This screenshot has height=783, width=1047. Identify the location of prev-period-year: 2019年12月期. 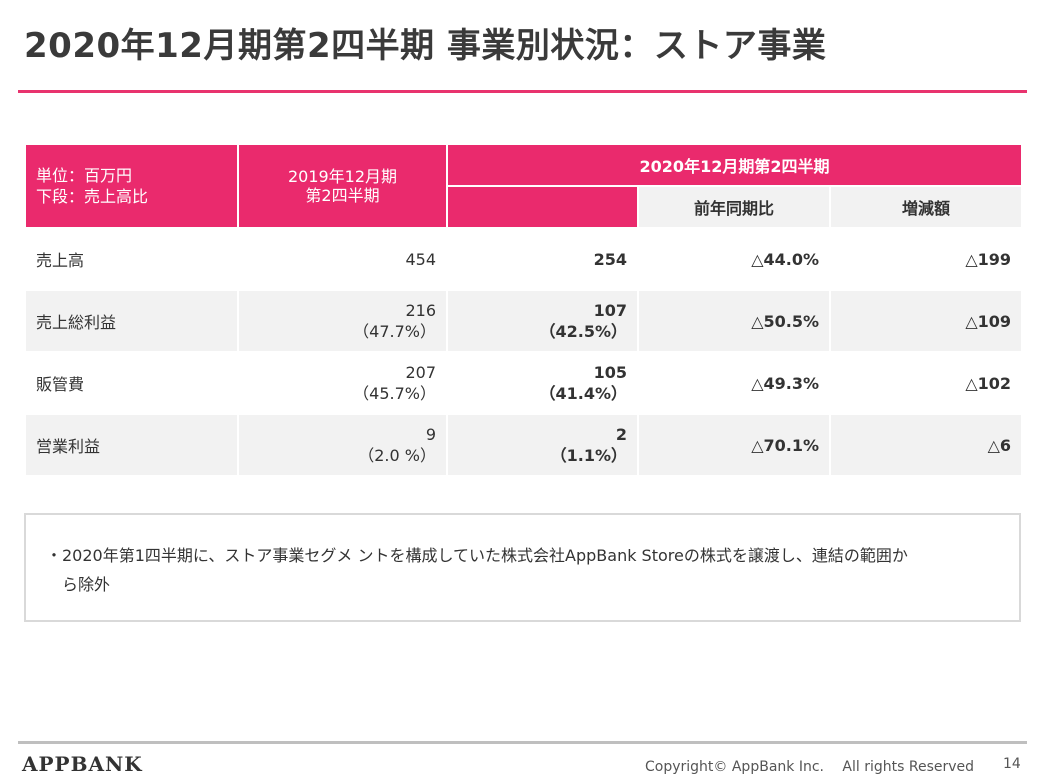
(342, 176).